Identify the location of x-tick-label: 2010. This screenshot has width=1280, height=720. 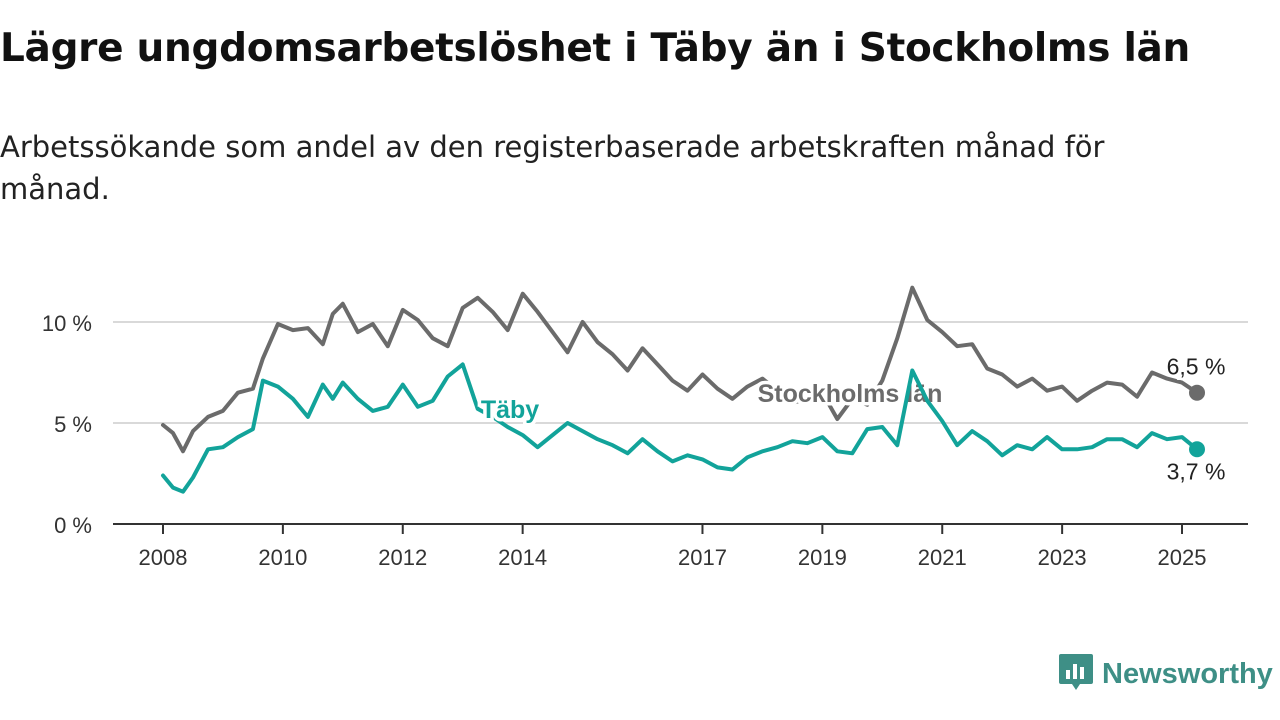
(282, 557).